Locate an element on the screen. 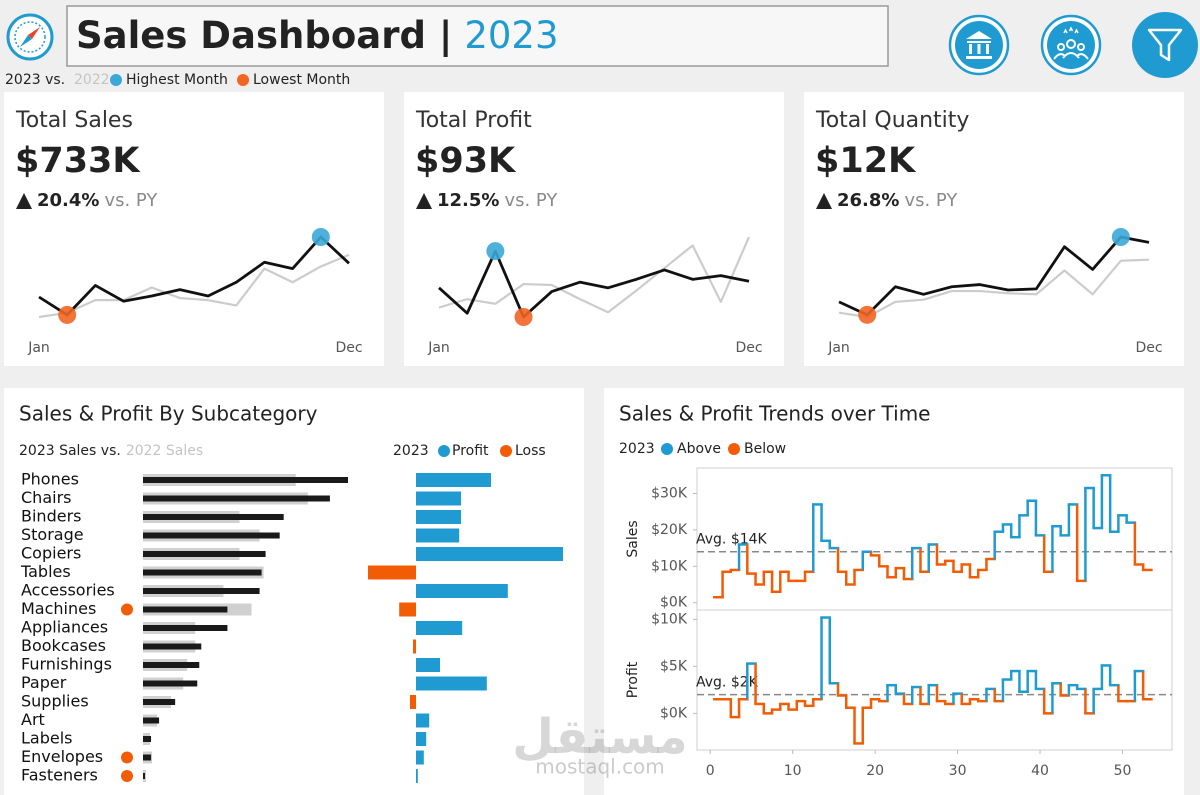  legend-highest: Highest Month is located at coordinates (177, 80).